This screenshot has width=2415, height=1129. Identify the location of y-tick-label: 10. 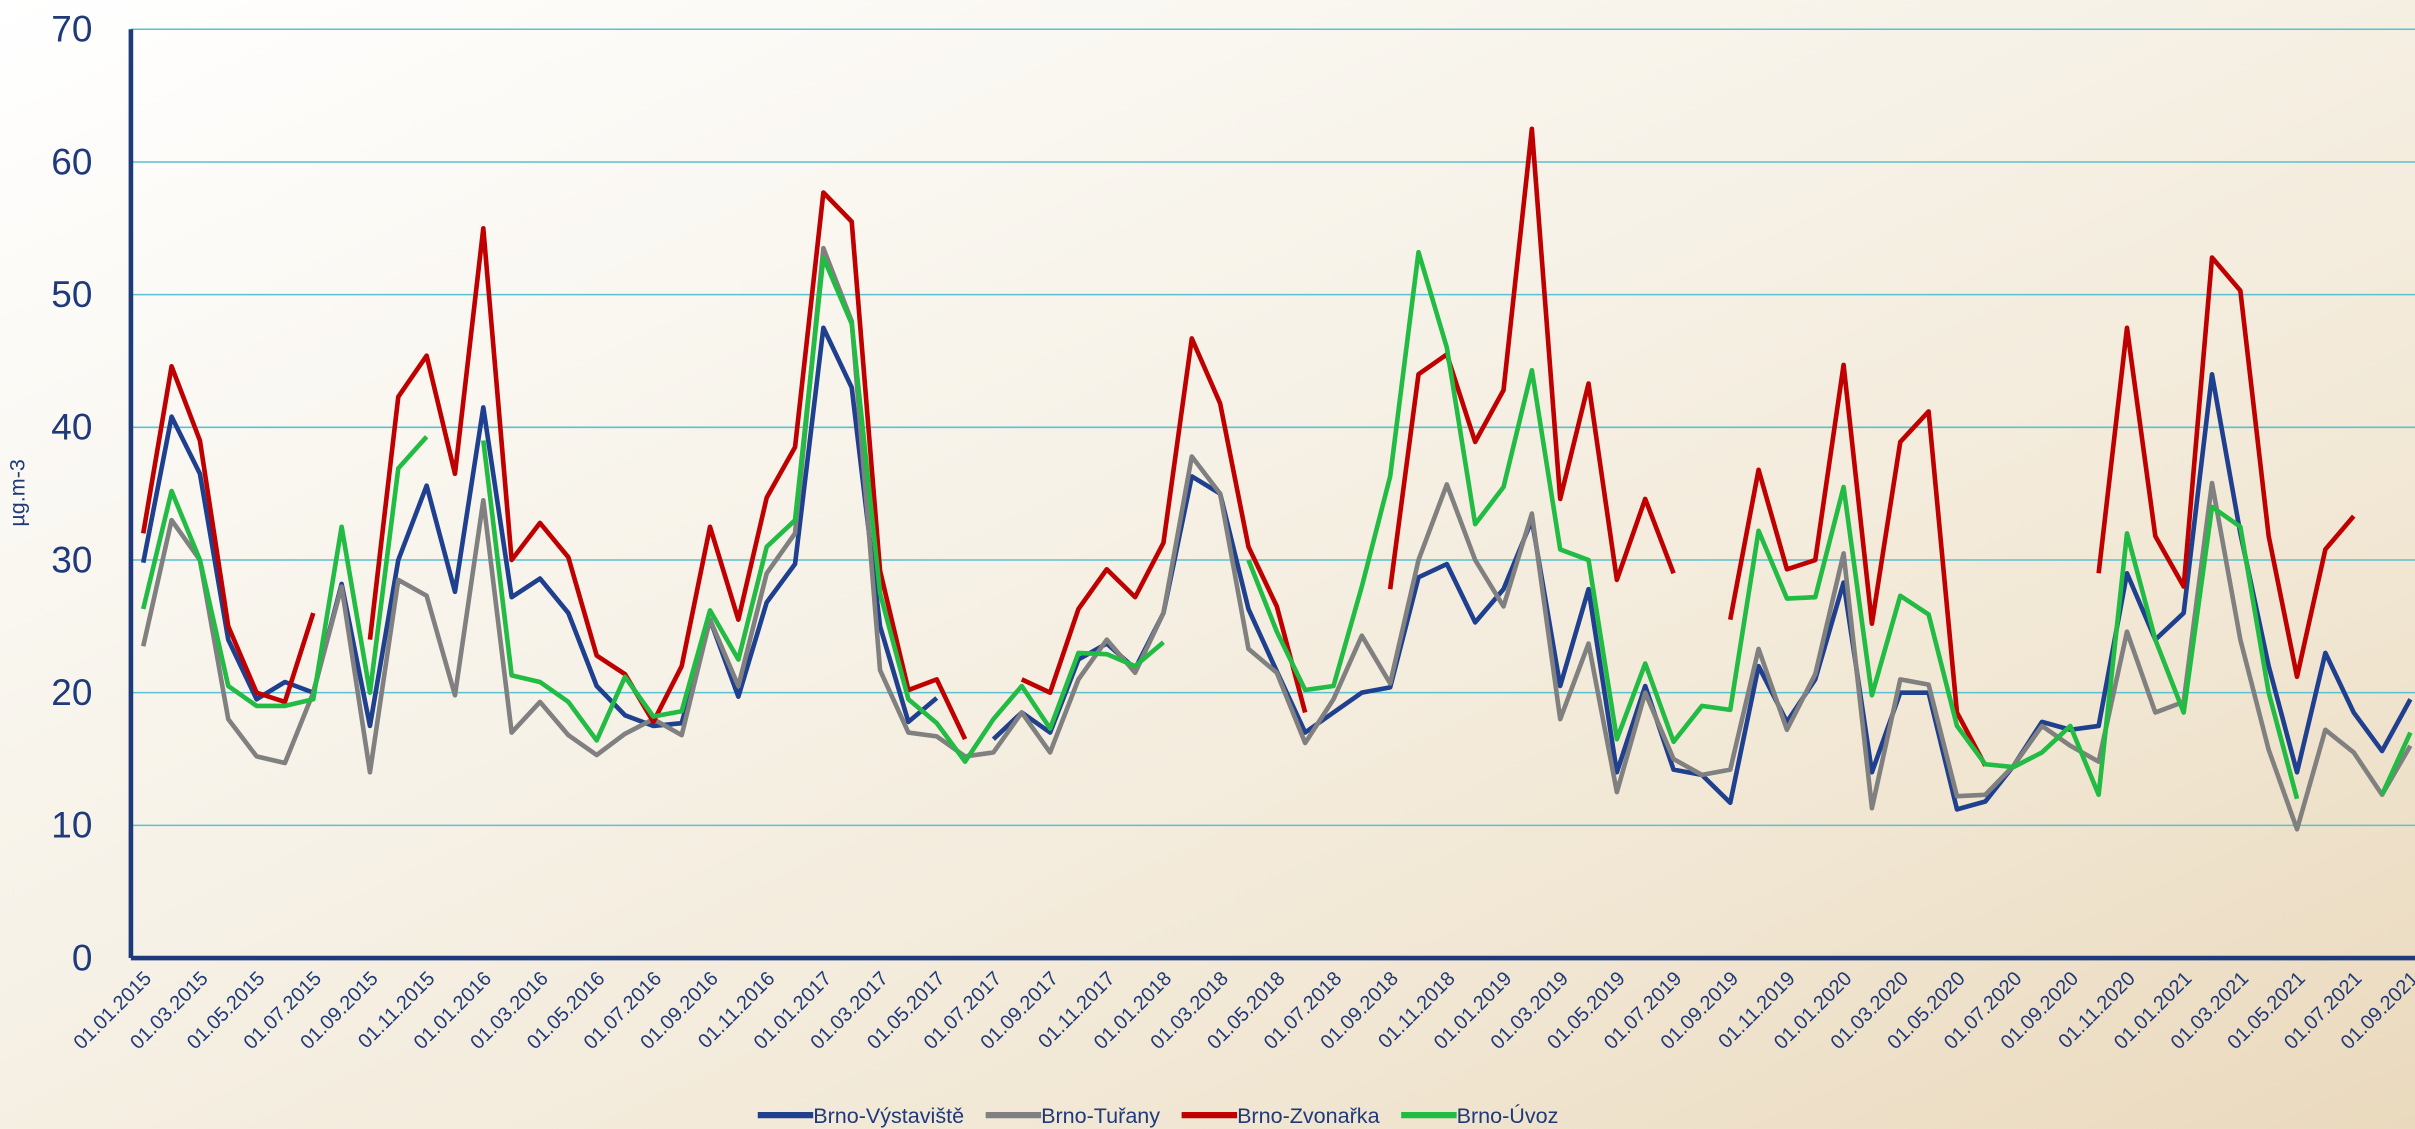
(71, 825).